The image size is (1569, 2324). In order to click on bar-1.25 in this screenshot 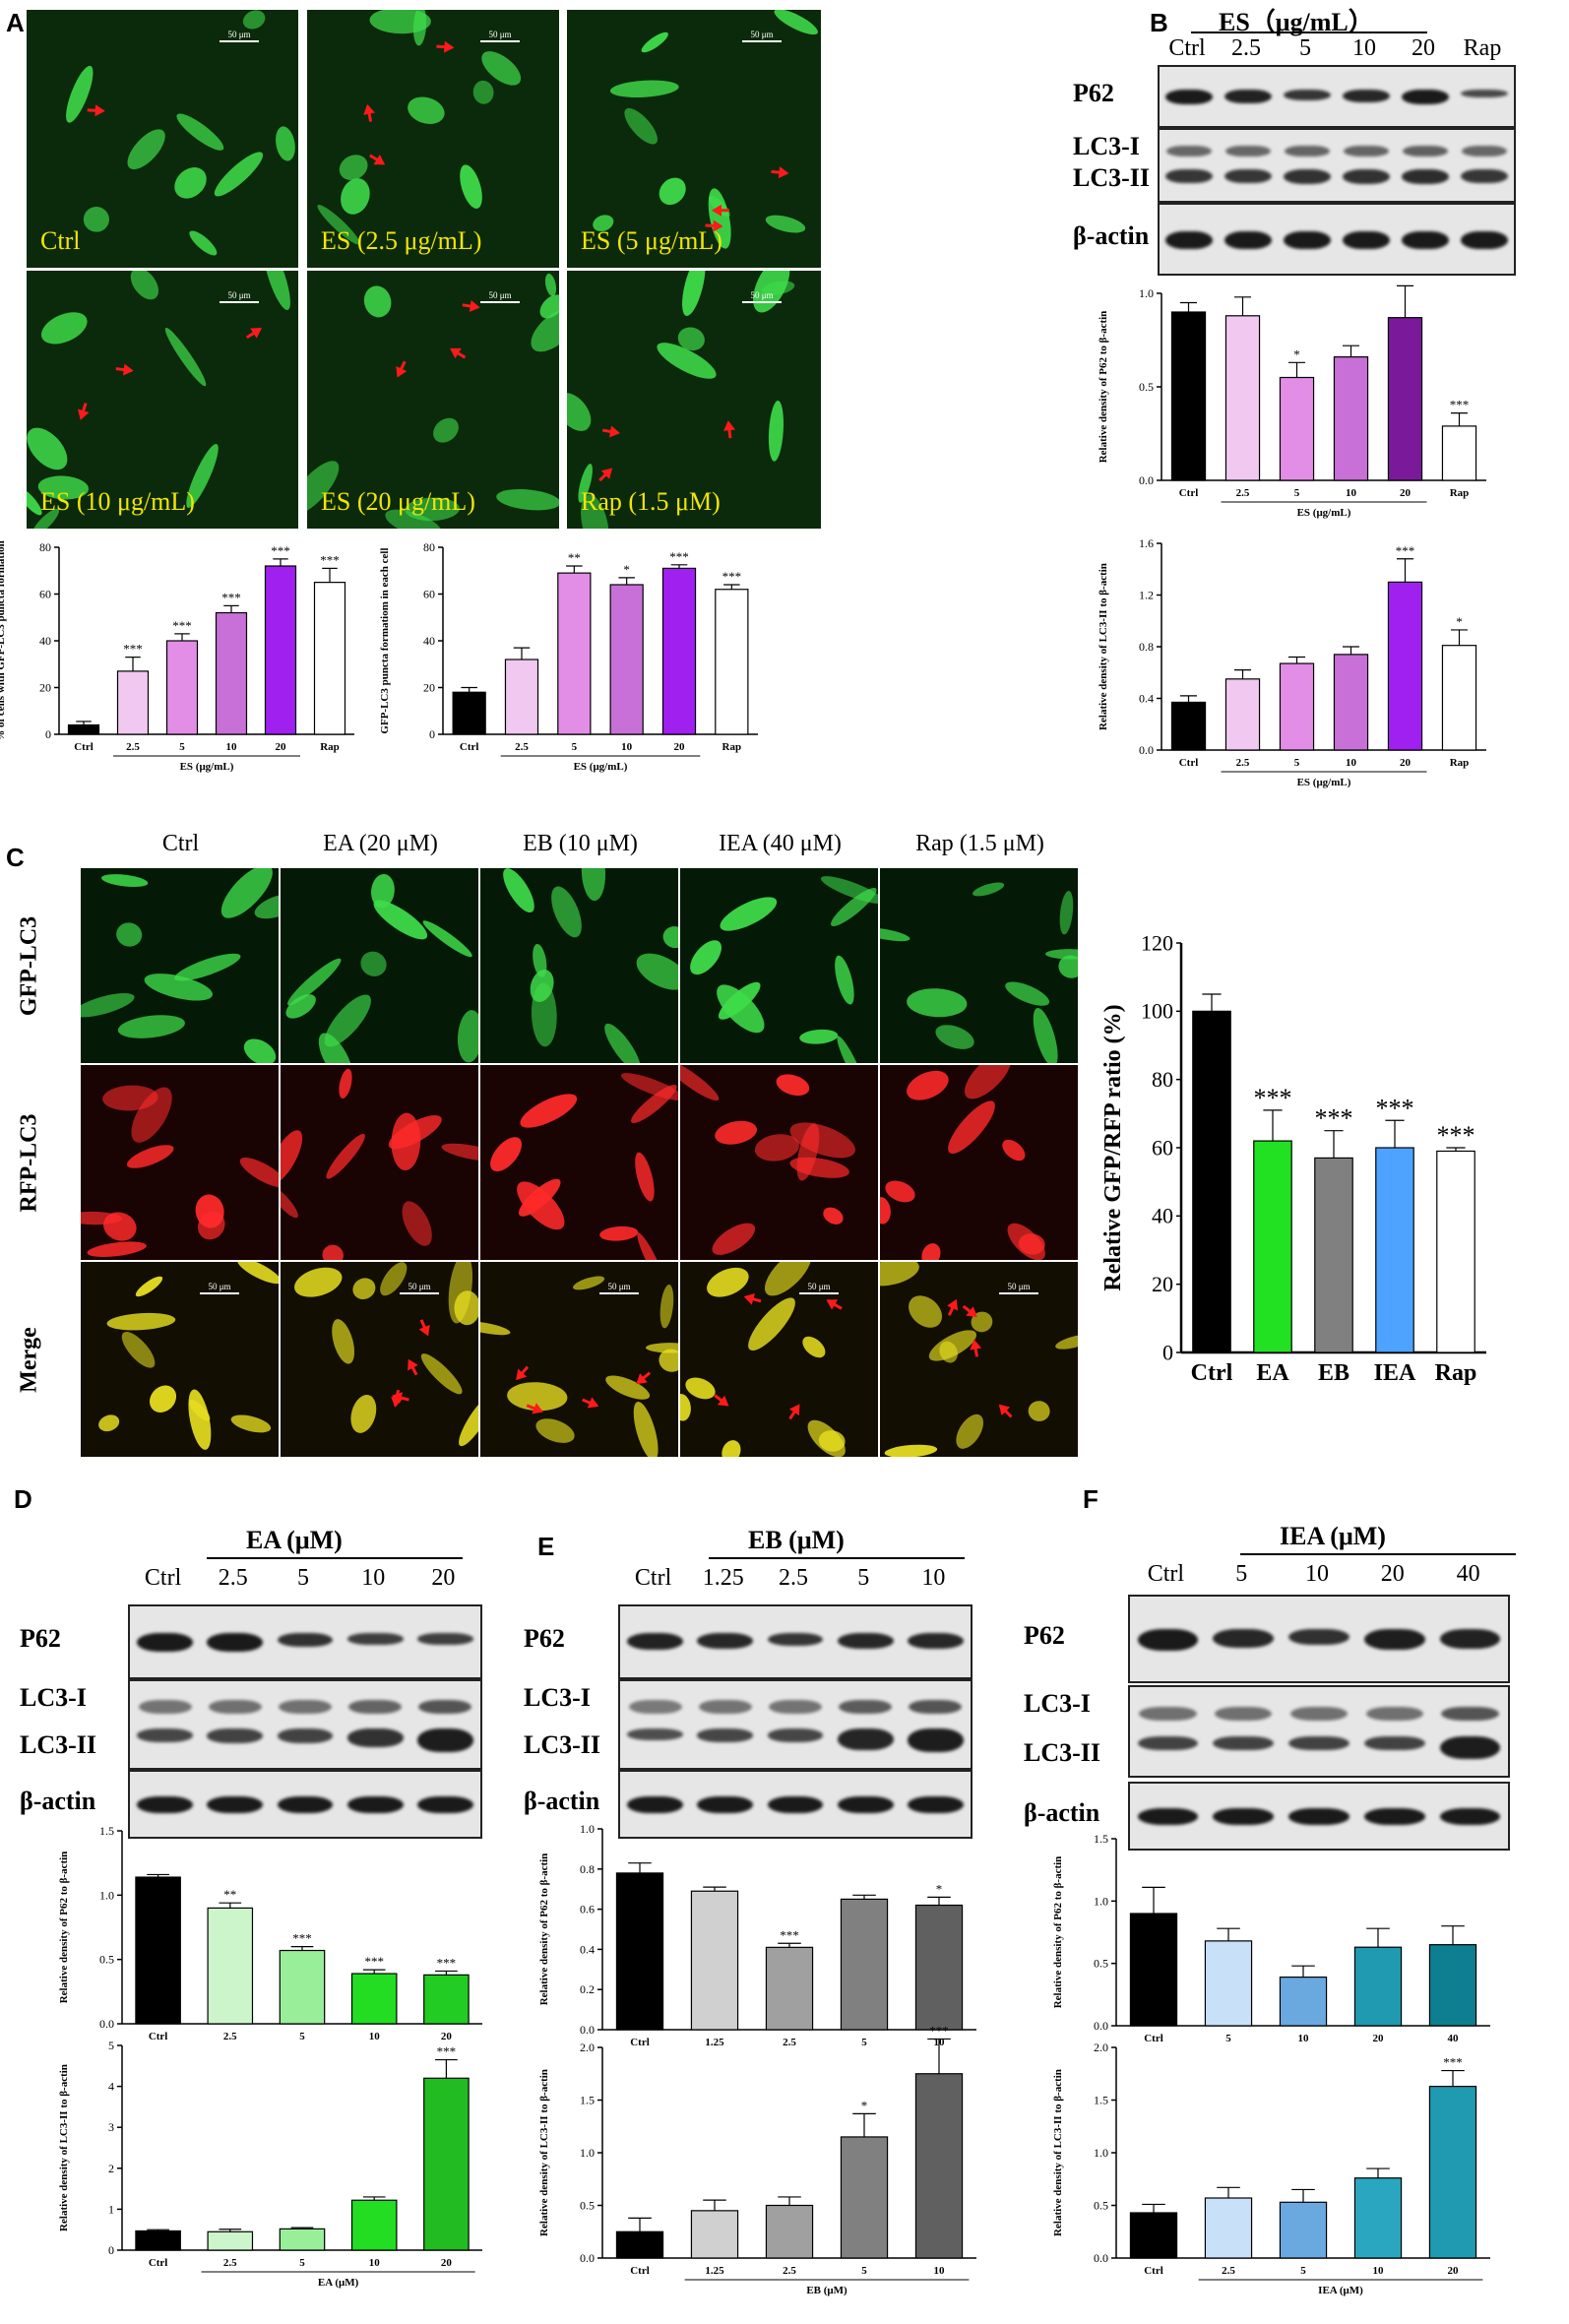, I will do `click(714, 2234)`.